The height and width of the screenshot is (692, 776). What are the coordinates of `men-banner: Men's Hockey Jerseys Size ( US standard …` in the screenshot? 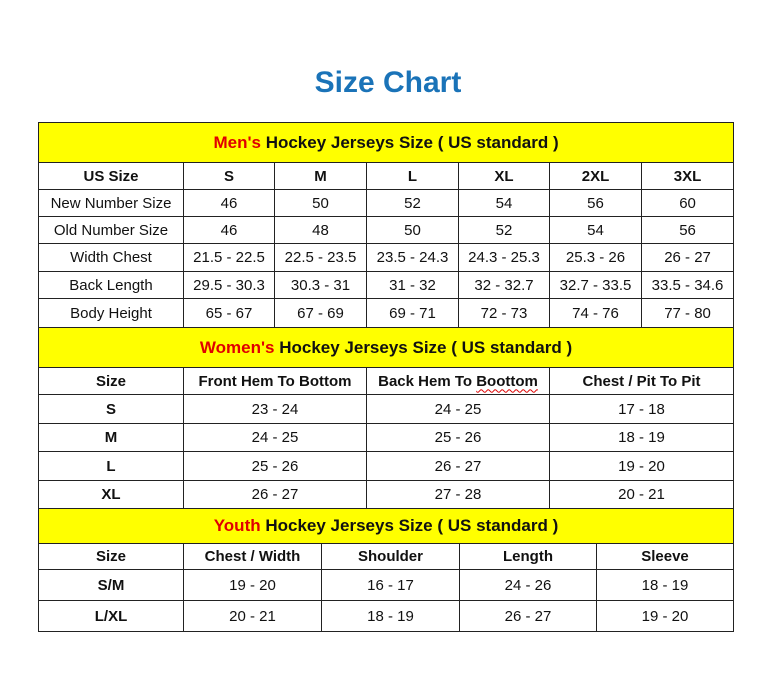 It's located at (386, 142).